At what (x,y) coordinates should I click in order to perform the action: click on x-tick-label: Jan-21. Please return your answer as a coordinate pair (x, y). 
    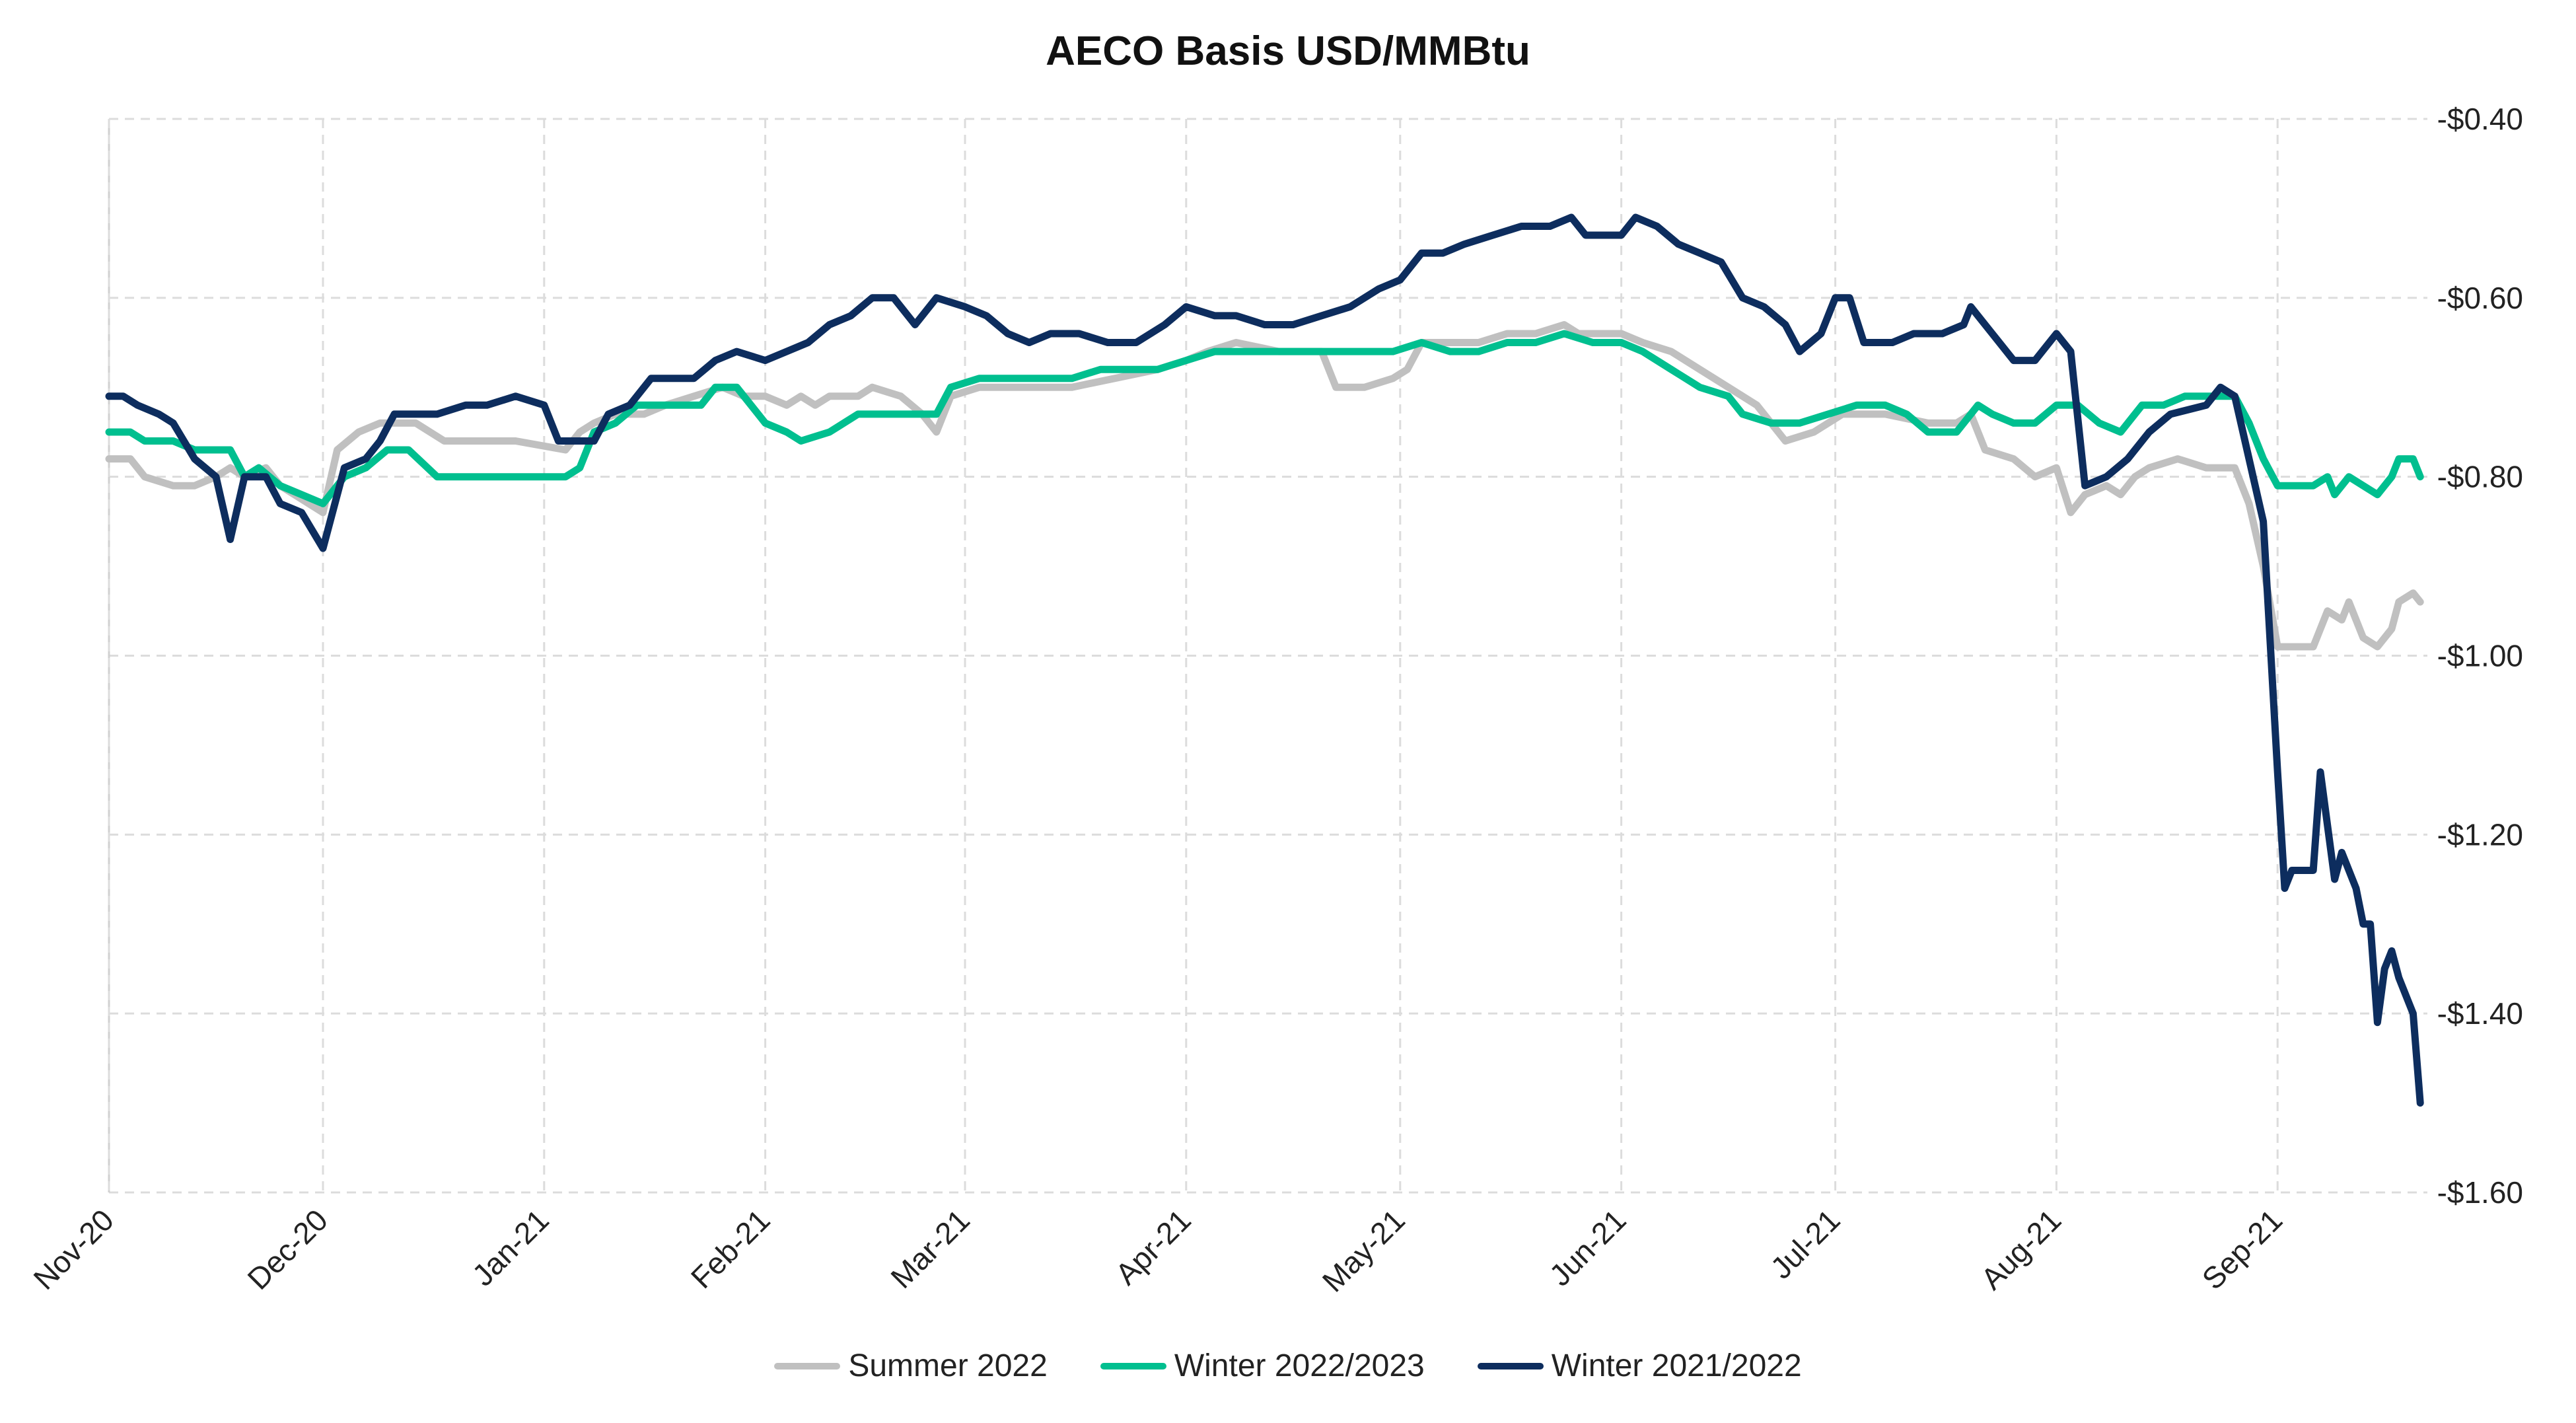
    Looking at the image, I should click on (511, 1247).